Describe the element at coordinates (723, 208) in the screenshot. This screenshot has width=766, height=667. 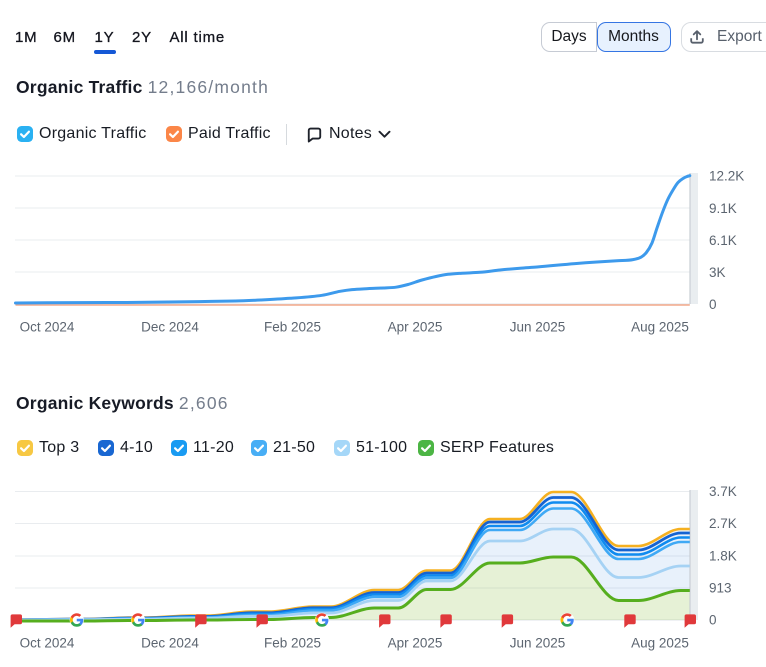
I see `svg-text: 9.1K` at that location.